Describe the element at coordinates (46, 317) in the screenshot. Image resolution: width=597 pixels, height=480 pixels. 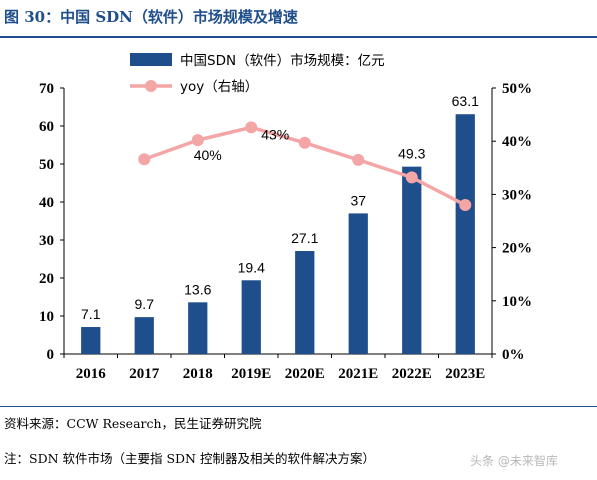
I see `y-tick-label-left: 10` at that location.